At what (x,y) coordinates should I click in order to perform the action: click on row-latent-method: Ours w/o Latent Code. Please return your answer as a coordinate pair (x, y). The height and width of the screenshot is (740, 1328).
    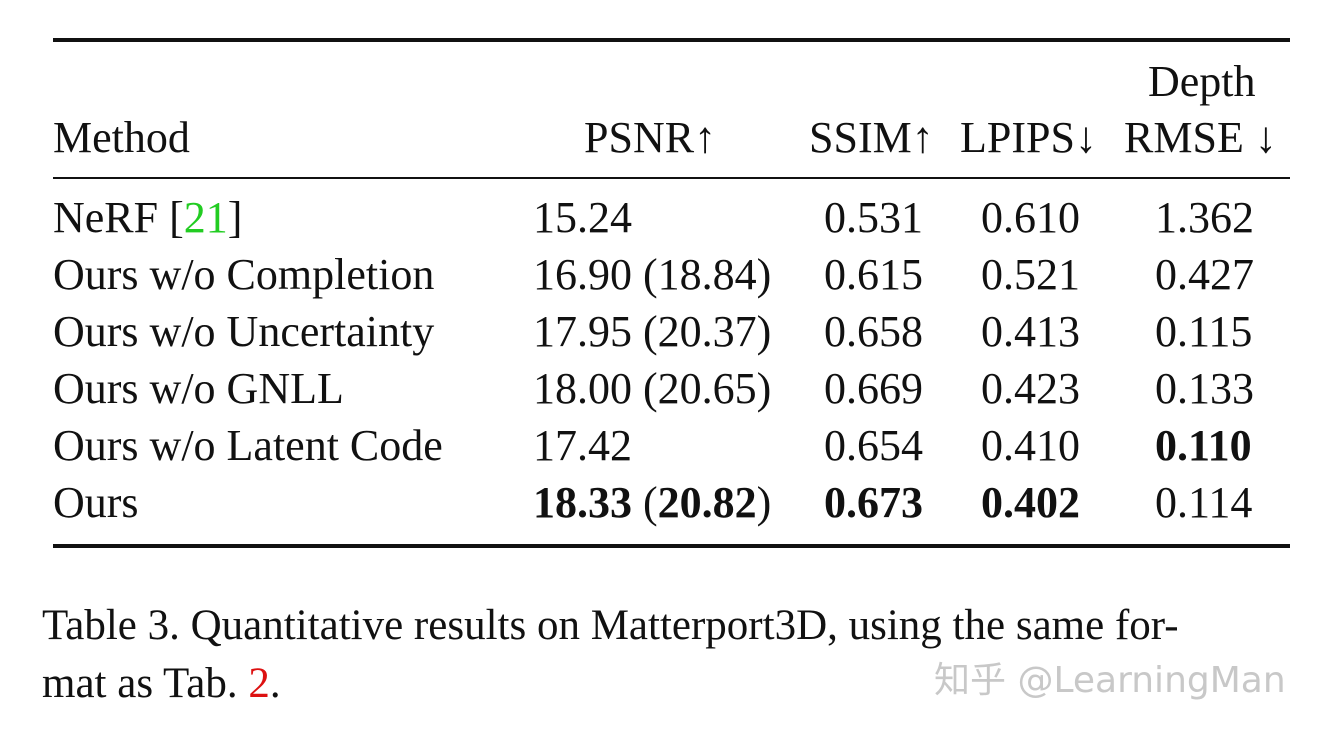
    Looking at the image, I should click on (248, 445).